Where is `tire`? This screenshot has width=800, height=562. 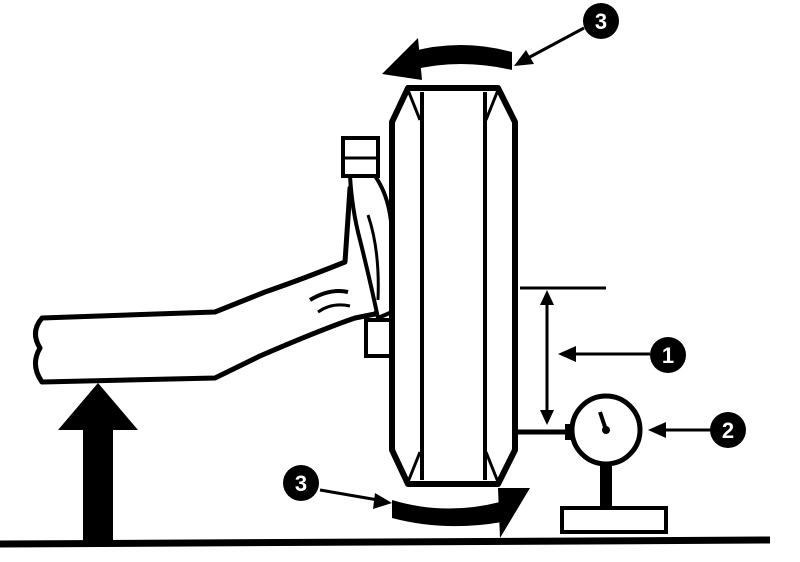 tire is located at coordinates (453, 286).